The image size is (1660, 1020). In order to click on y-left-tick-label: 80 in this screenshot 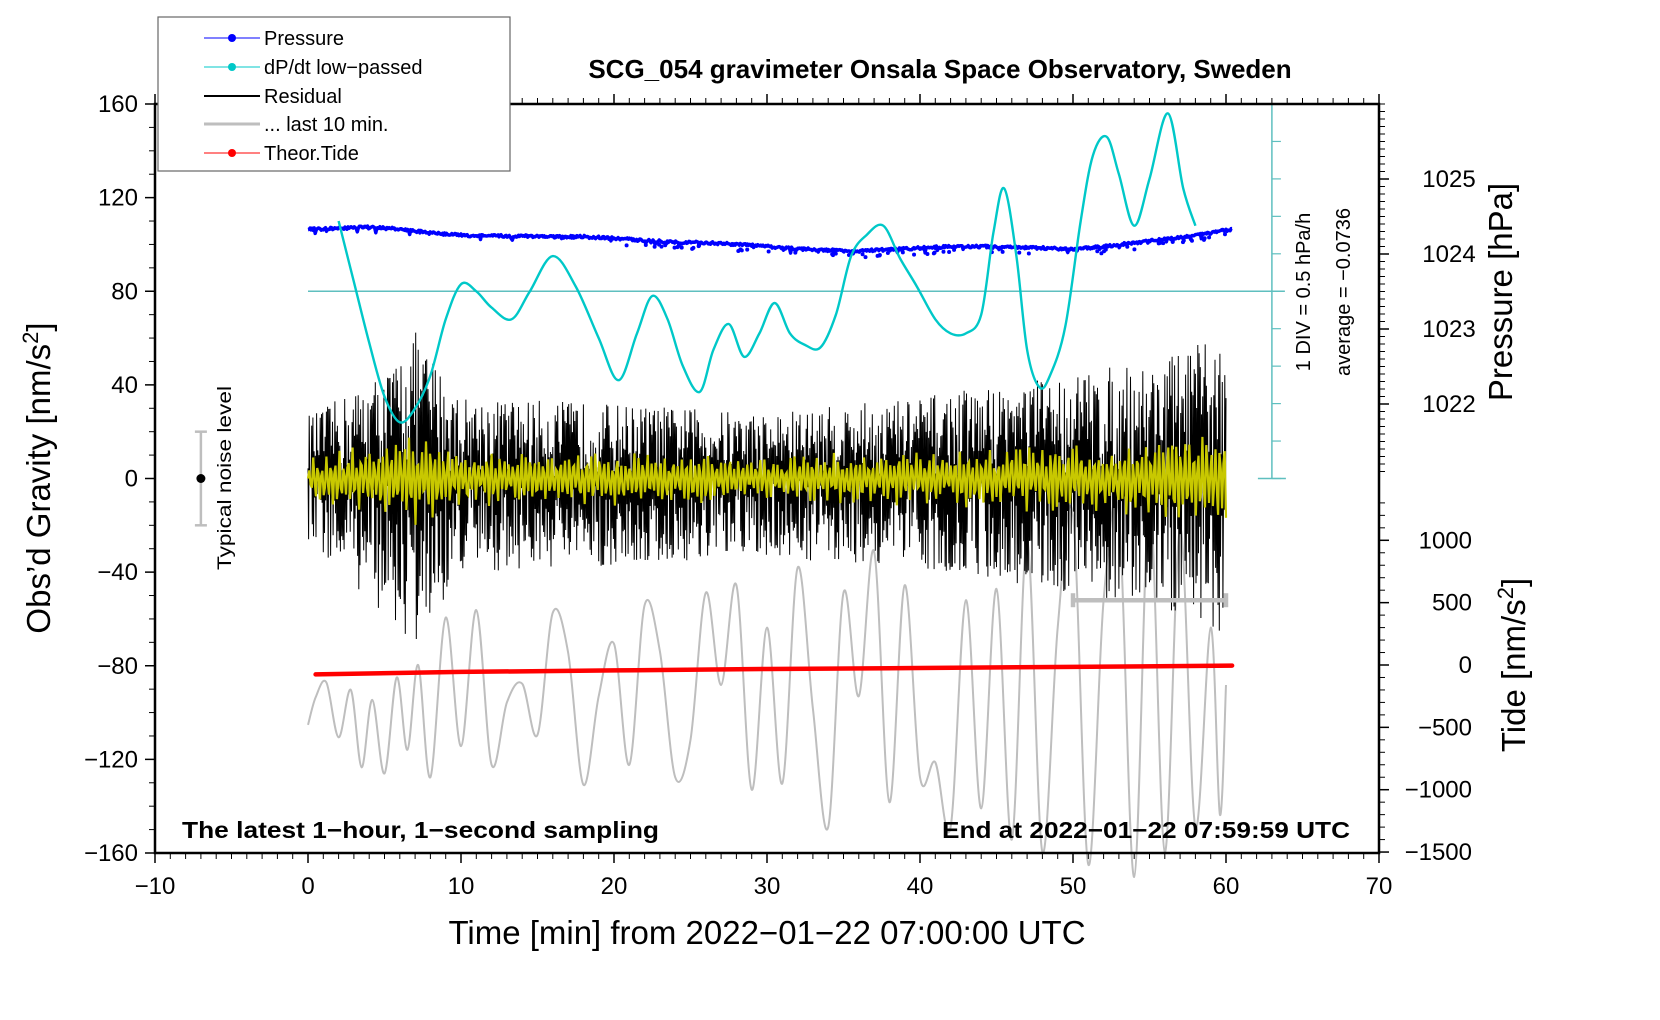, I will do `click(124, 291)`.